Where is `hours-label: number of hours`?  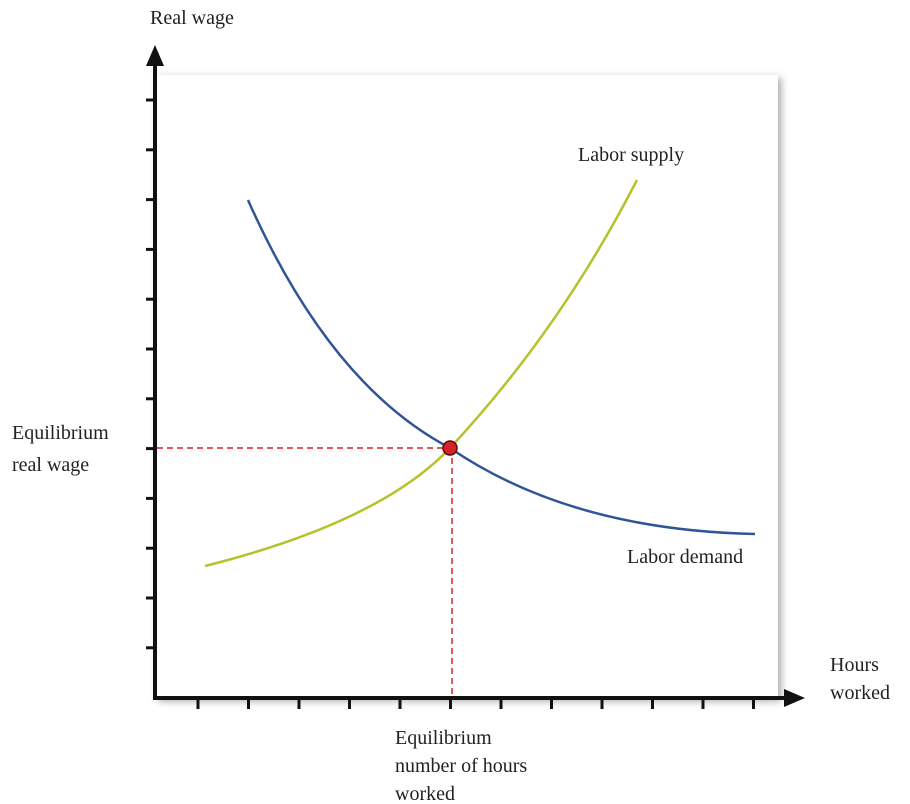 hours-label: number of hours is located at coordinates (461, 766).